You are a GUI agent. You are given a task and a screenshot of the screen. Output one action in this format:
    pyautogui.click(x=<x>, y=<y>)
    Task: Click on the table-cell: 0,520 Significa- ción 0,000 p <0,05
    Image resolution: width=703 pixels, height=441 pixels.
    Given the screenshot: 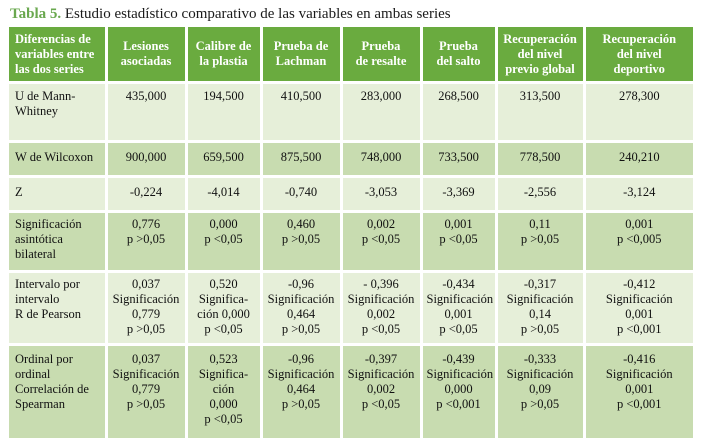 What is the action you would take?
    pyautogui.click(x=224, y=308)
    